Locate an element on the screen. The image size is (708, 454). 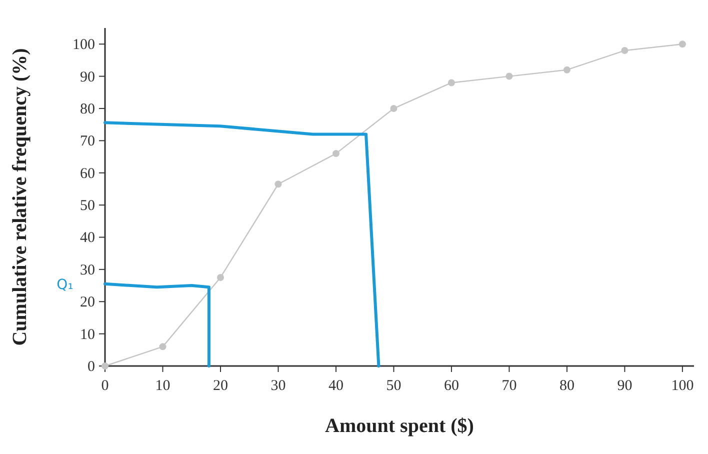
y-tick-label: 20 is located at coordinates (87, 302).